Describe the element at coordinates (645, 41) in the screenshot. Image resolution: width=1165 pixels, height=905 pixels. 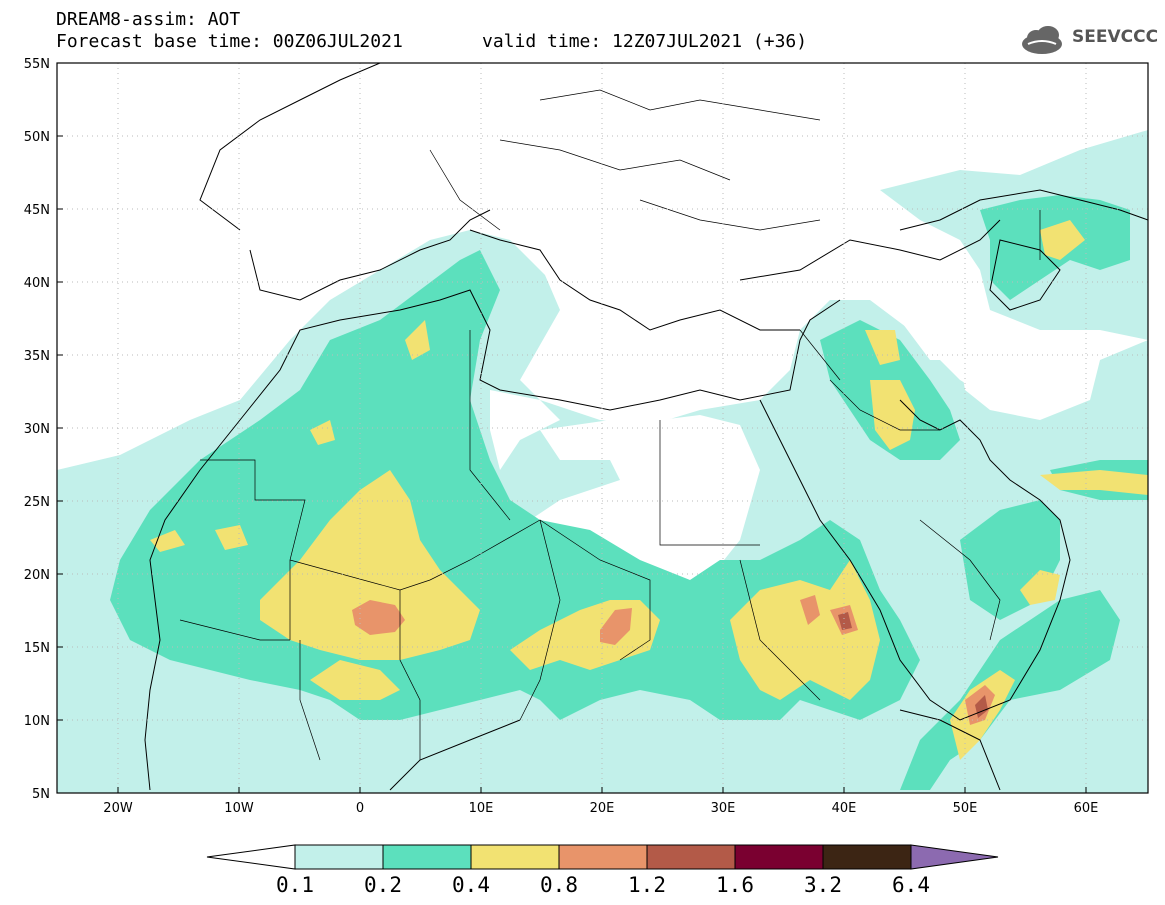
I see `valid-time: valid time: 12Z07JUL2021 (+36)` at that location.